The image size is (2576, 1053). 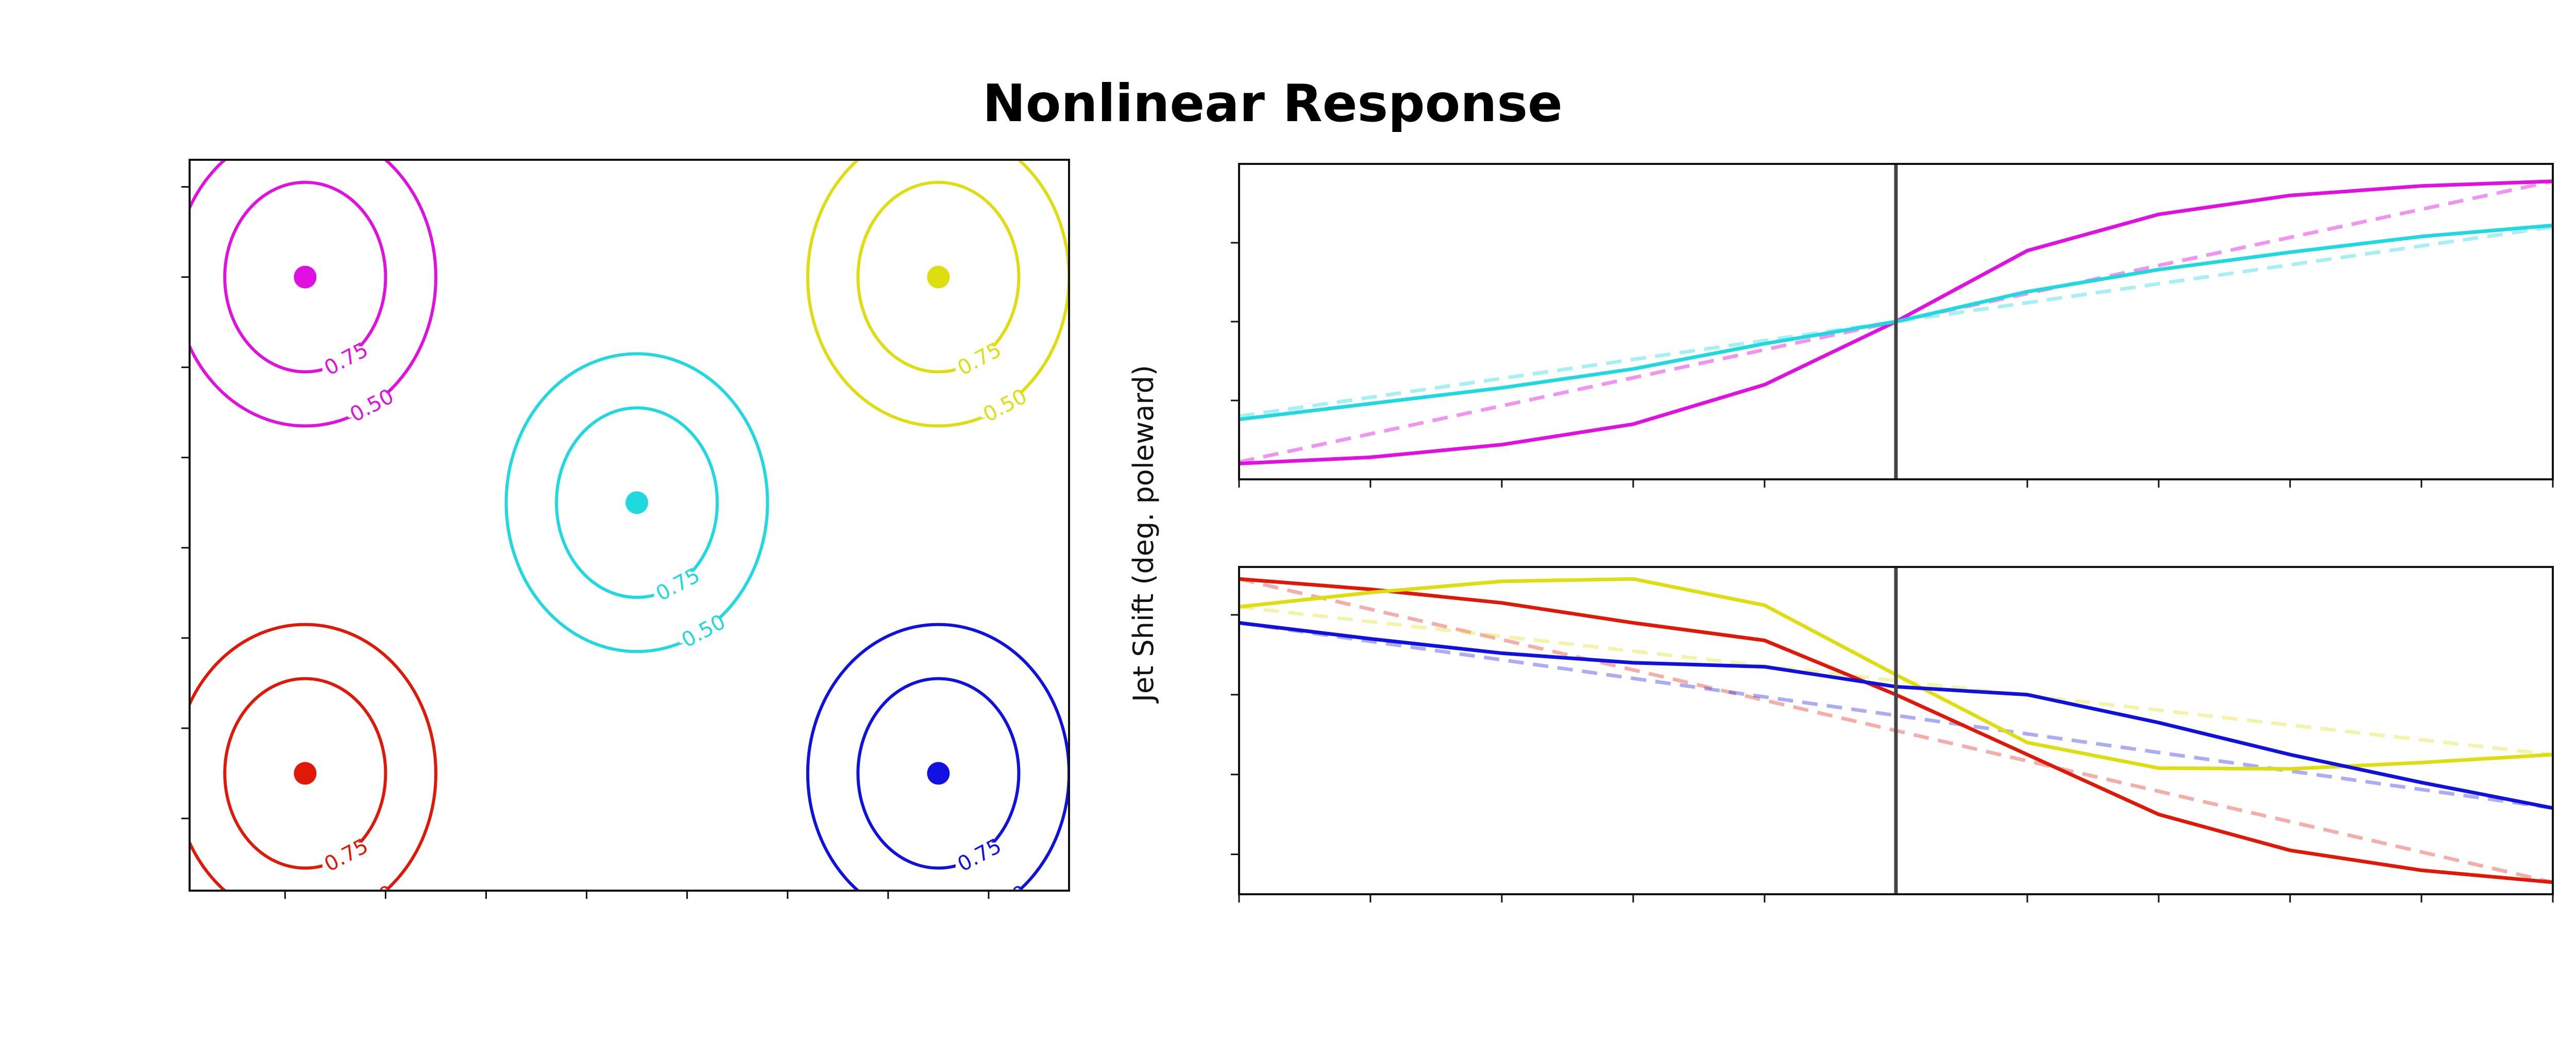 I want to click on contour-upper-tropical-0.50, so click(x=313, y=294).